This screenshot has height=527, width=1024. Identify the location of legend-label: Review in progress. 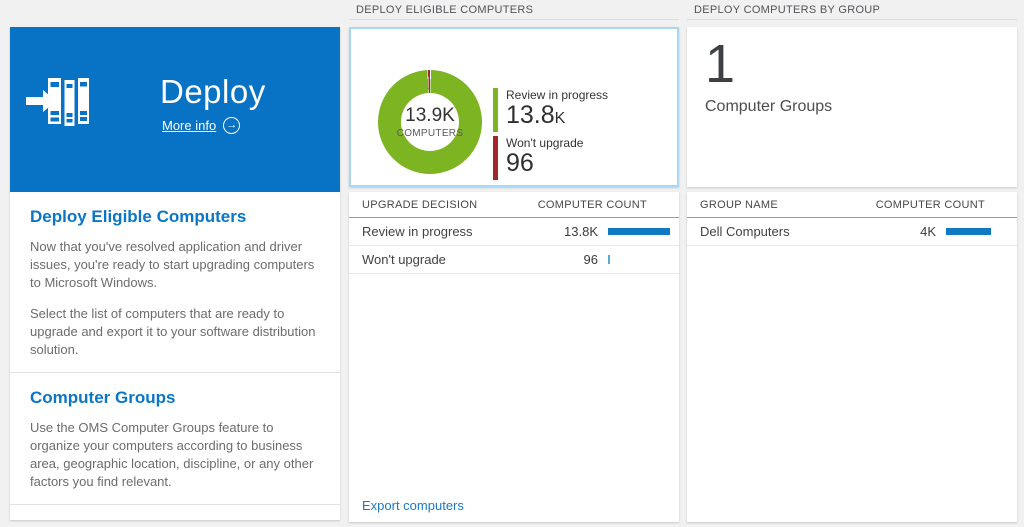
(557, 95).